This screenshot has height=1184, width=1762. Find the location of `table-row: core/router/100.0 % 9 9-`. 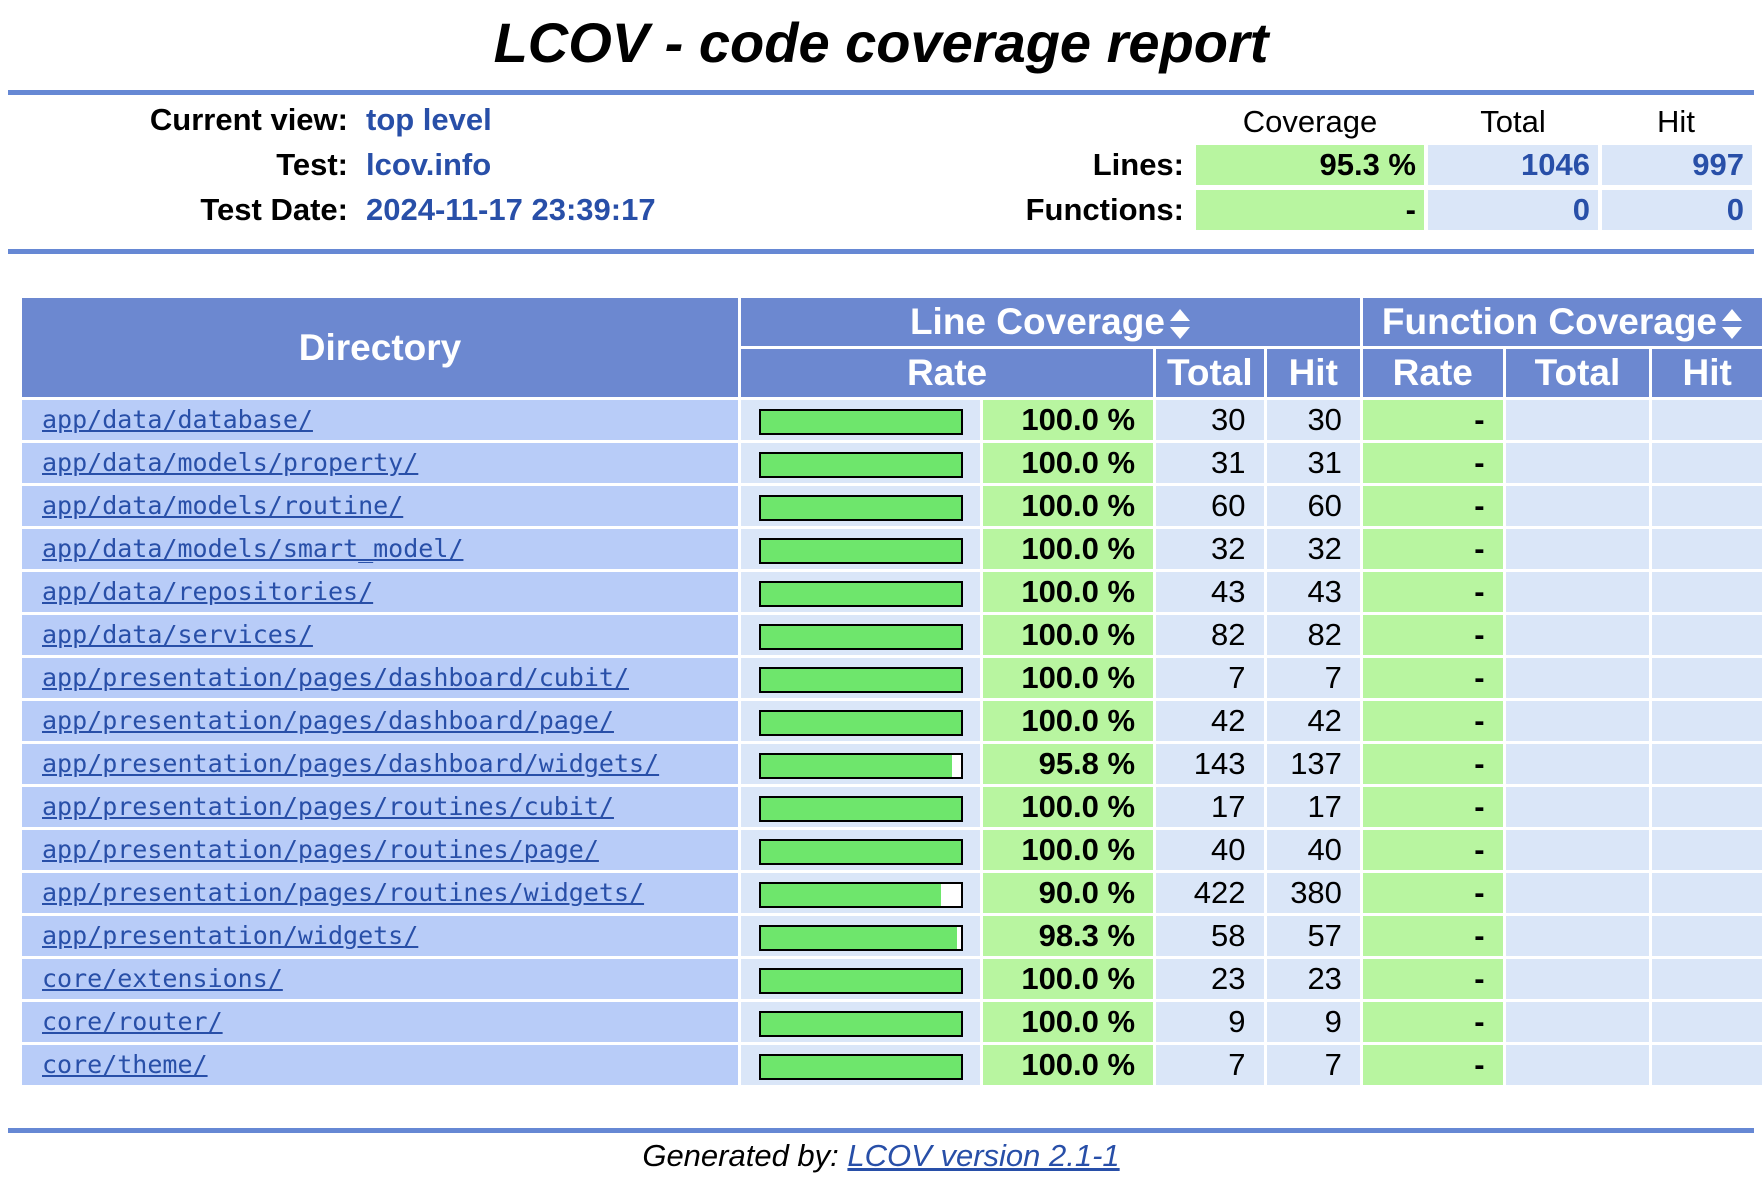

table-row: core/router/100.0 % 9 9- is located at coordinates (892, 1022).